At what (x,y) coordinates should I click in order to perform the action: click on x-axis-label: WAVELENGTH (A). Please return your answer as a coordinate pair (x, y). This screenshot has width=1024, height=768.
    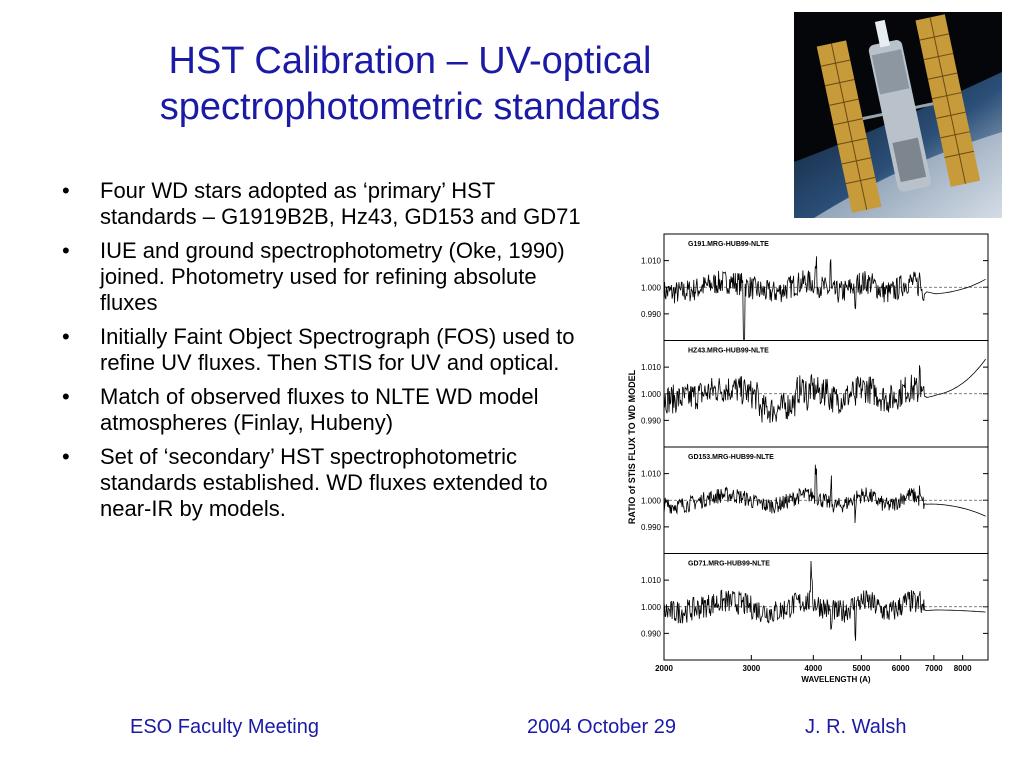
    Looking at the image, I should click on (836, 679).